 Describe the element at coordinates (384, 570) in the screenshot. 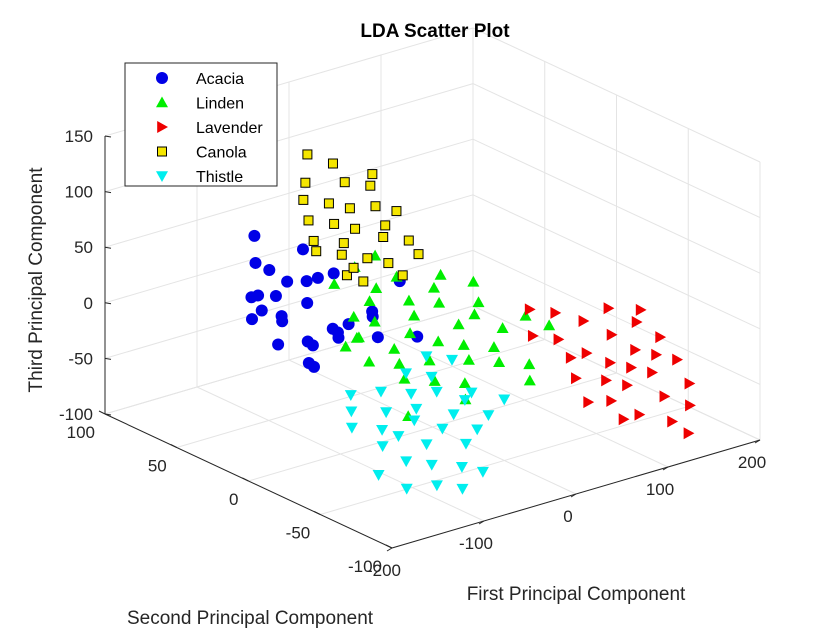

I see `x-tick-label: -200` at that location.